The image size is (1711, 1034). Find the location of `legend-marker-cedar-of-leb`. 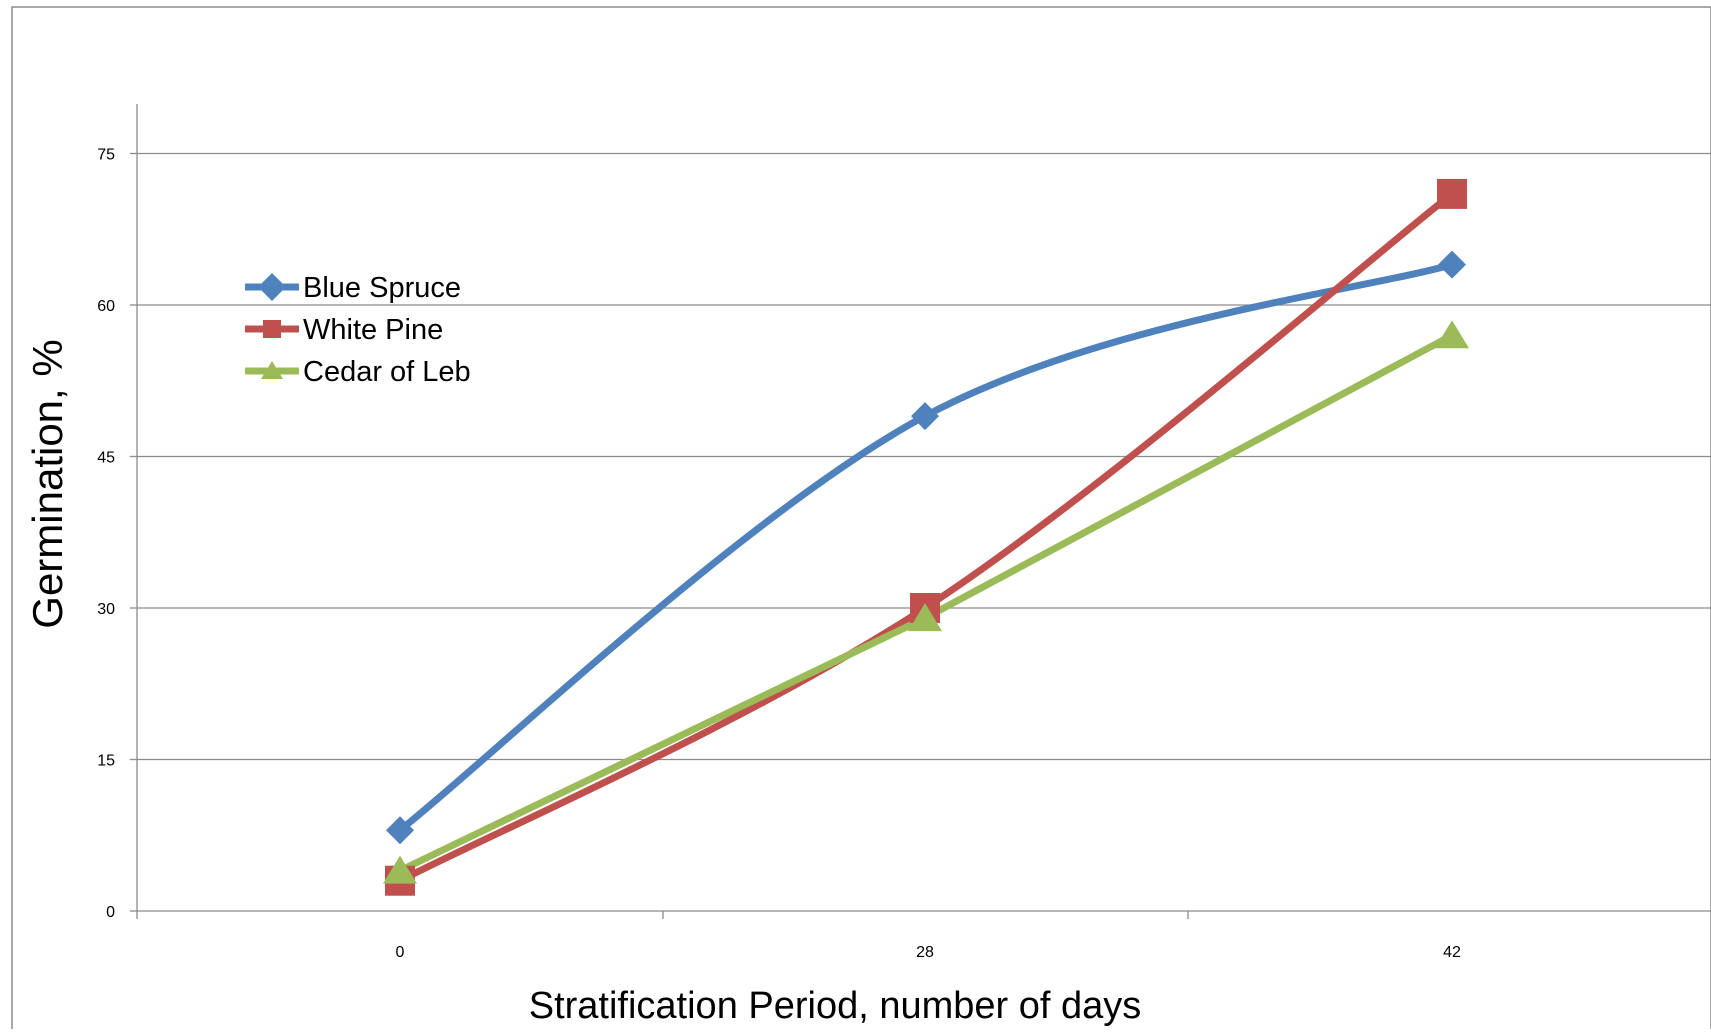

legend-marker-cedar-of-leb is located at coordinates (272, 370).